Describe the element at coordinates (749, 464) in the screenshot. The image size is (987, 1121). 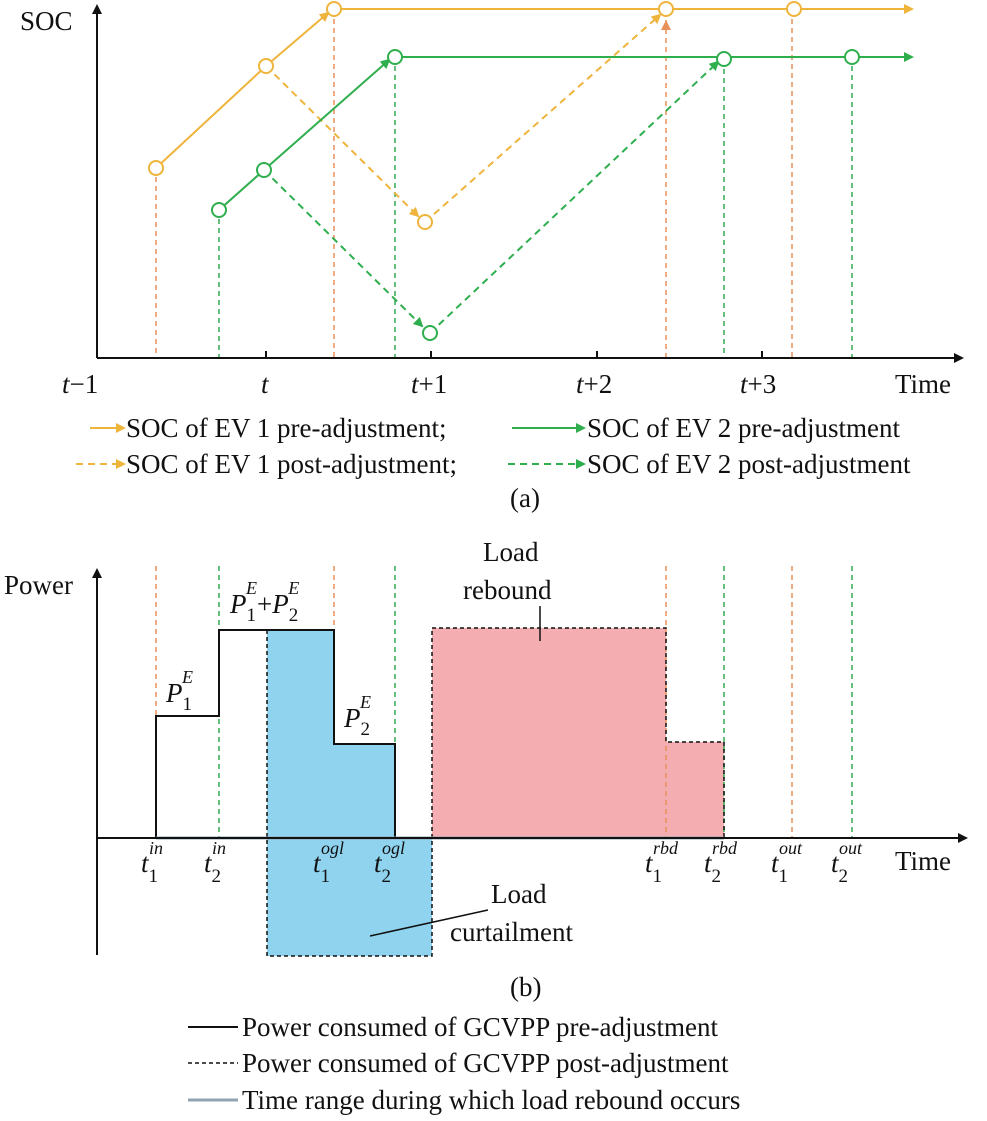
I see `legend-ev2-post-text: SOC of EV 2 post-adjustment` at that location.